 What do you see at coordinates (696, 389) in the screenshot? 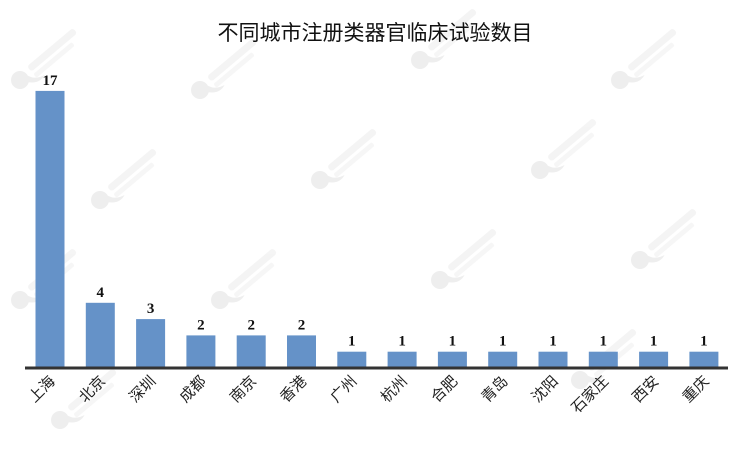
I see `x-tick-label: 重庆` at bounding box center [696, 389].